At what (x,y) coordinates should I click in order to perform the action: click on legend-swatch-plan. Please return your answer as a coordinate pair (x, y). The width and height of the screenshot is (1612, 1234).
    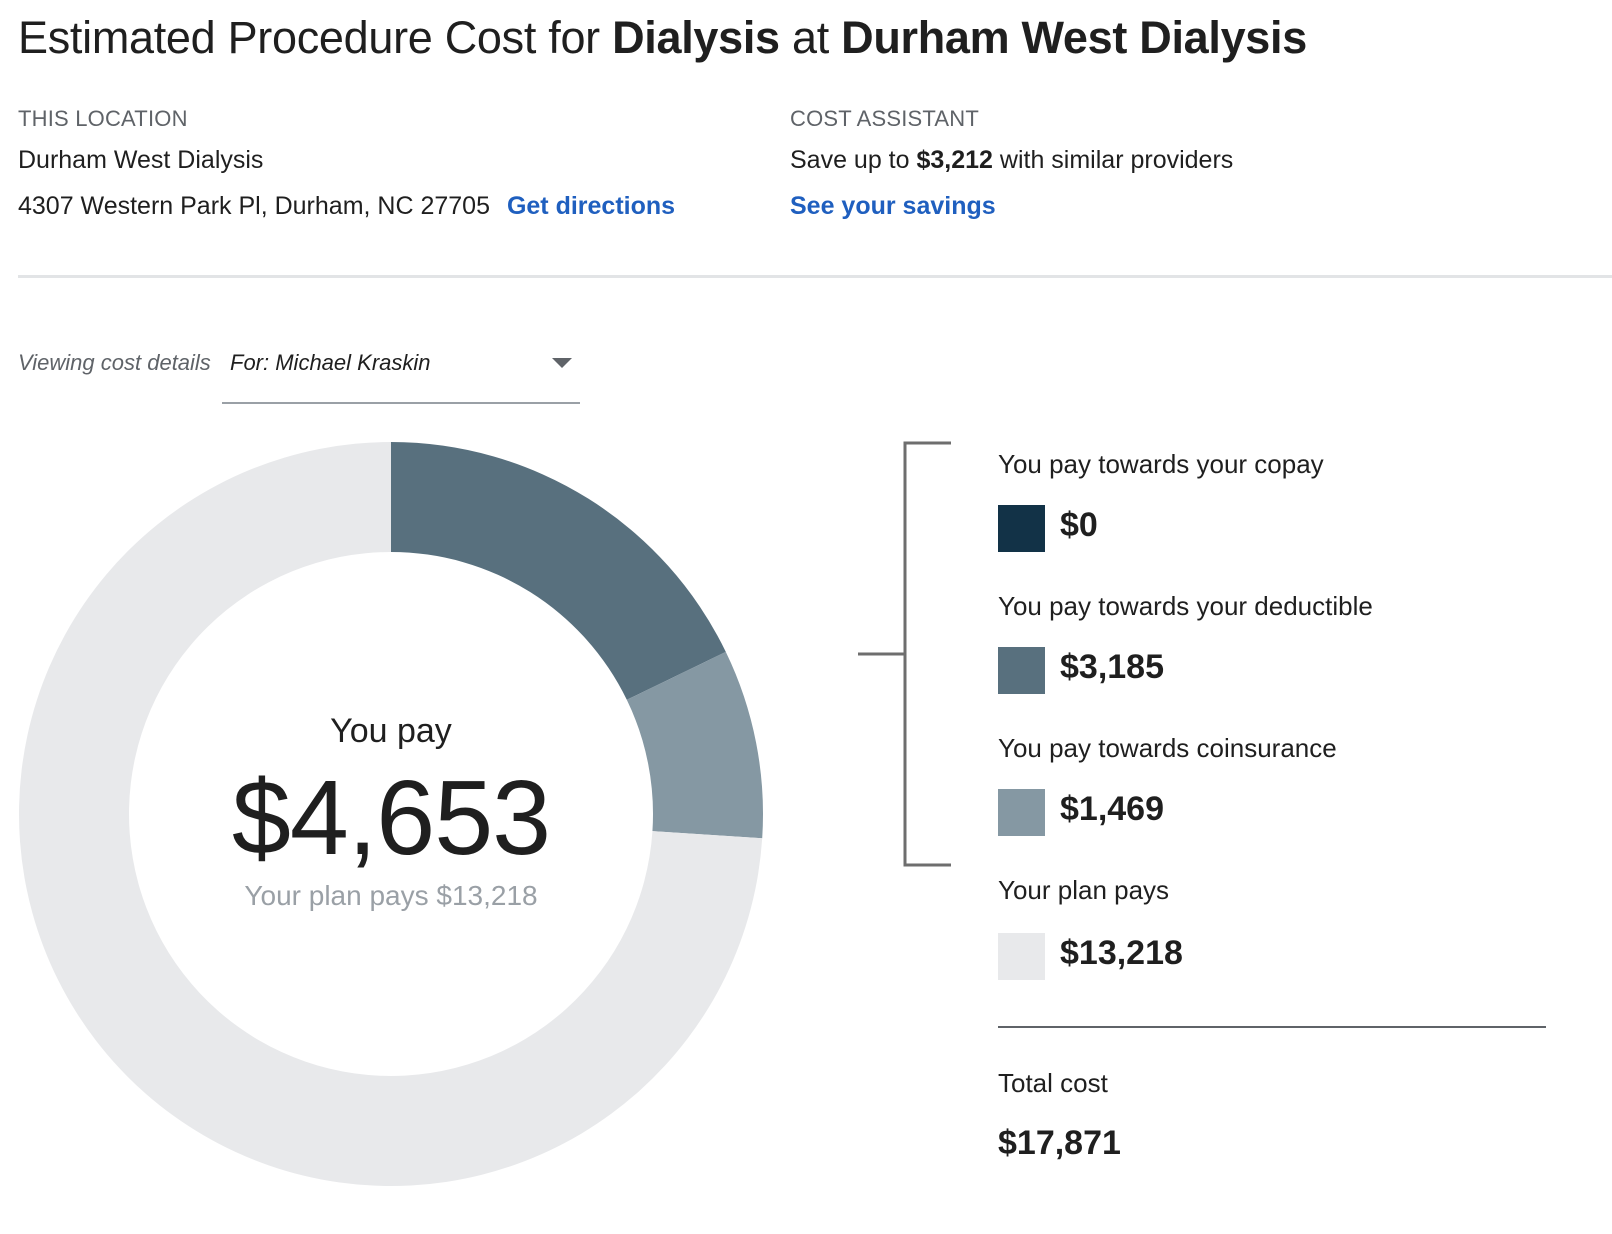
    Looking at the image, I should click on (1021, 956).